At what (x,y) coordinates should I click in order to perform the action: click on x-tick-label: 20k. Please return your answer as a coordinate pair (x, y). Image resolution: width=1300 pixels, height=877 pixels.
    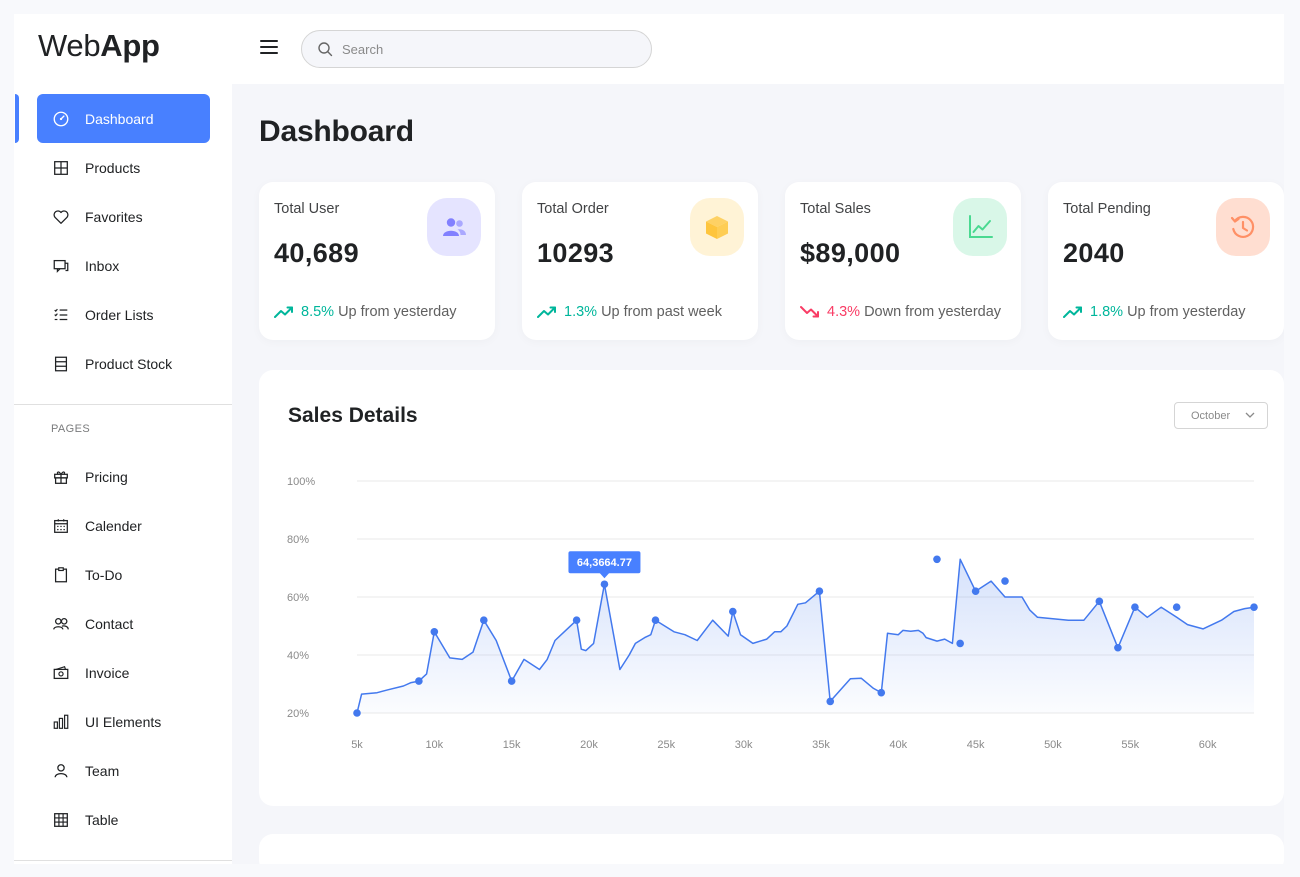
    Looking at the image, I should click on (589, 745).